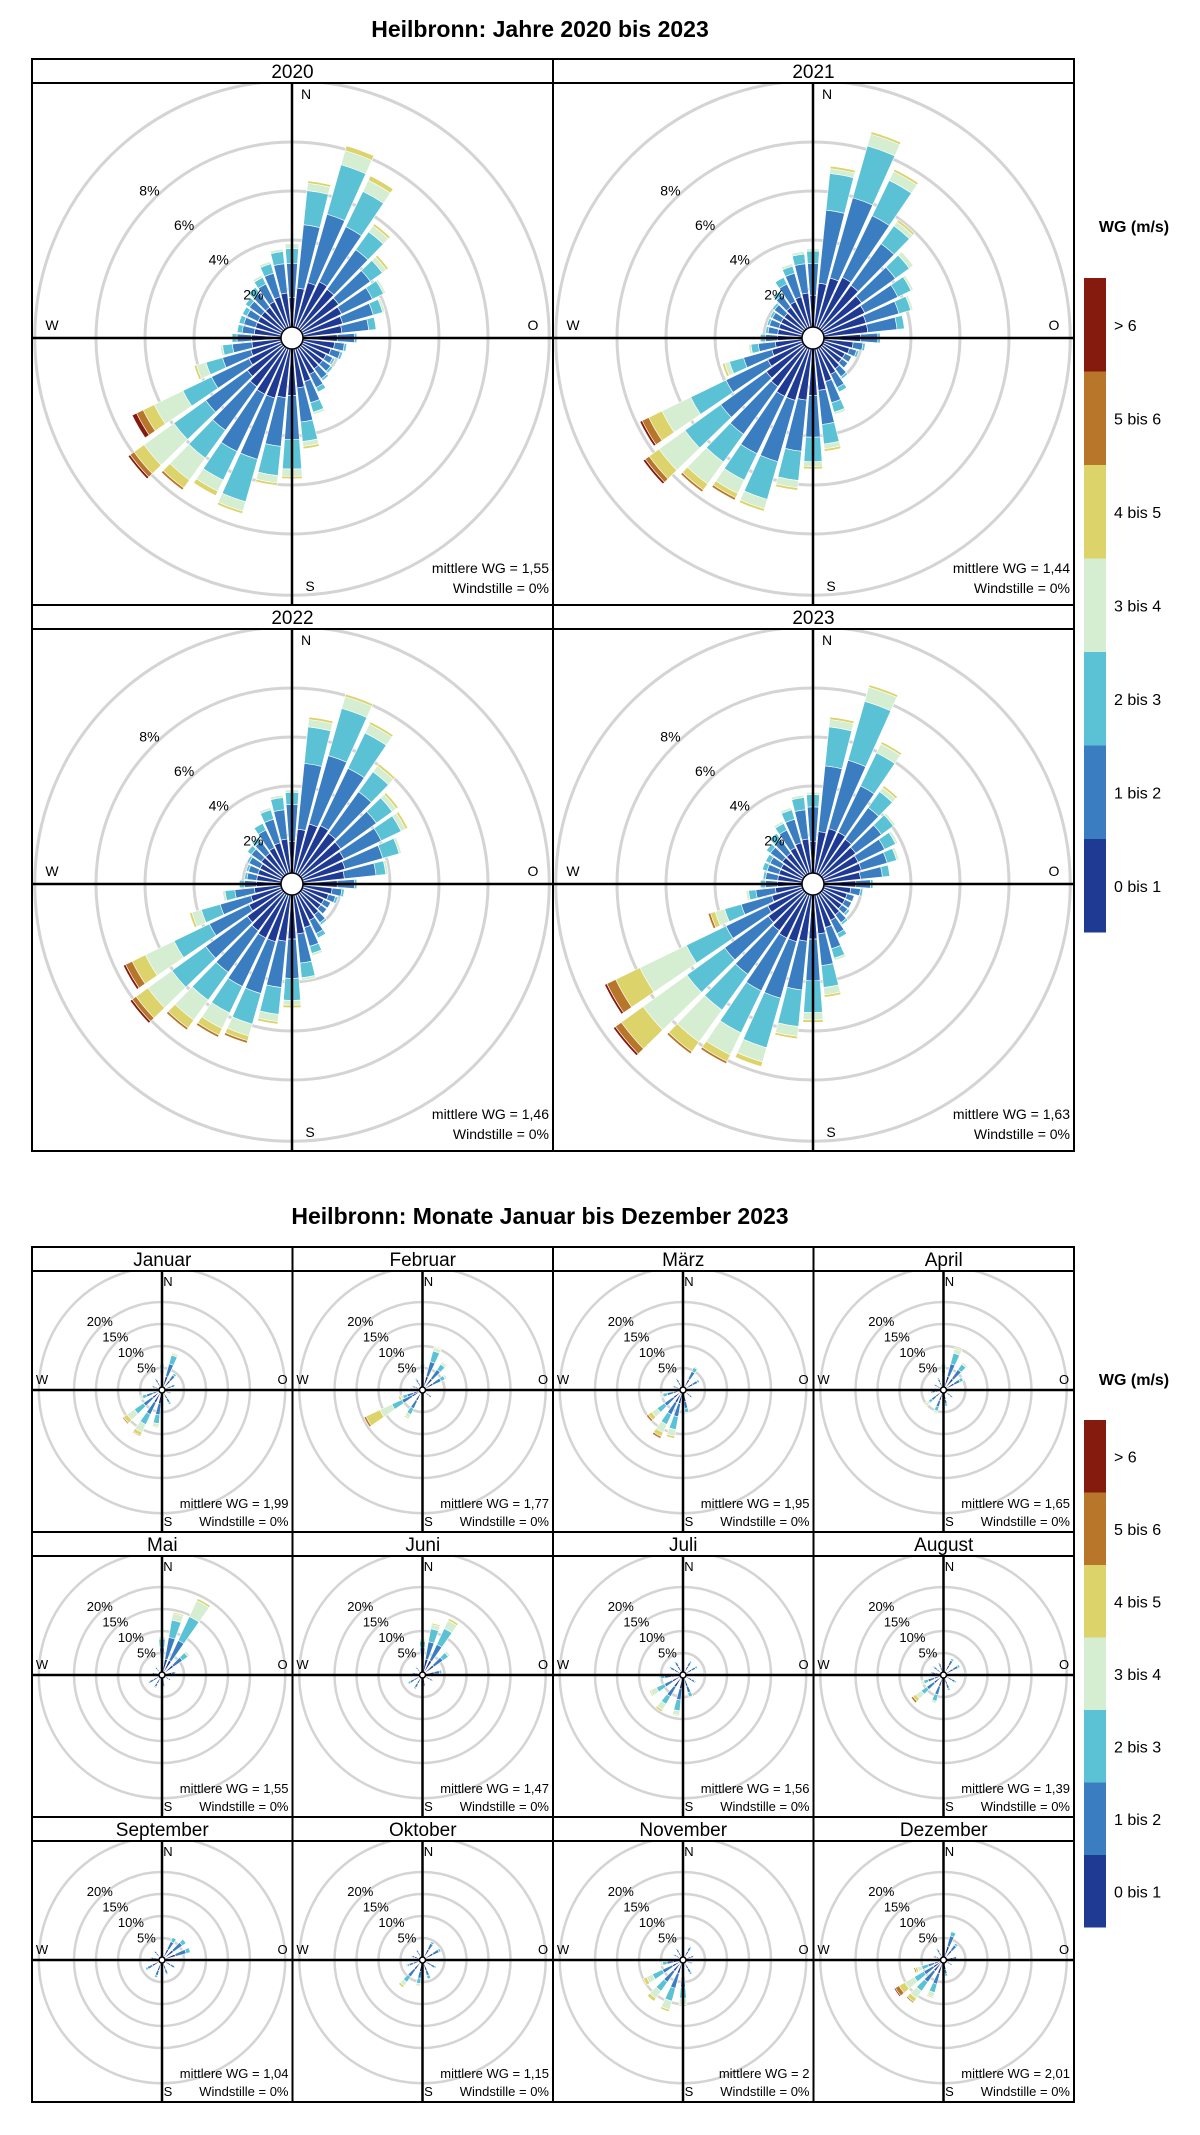  Describe the element at coordinates (755, 1788) in the screenshot. I see `mean-speed-label: mittlere WG = 1,56` at that location.